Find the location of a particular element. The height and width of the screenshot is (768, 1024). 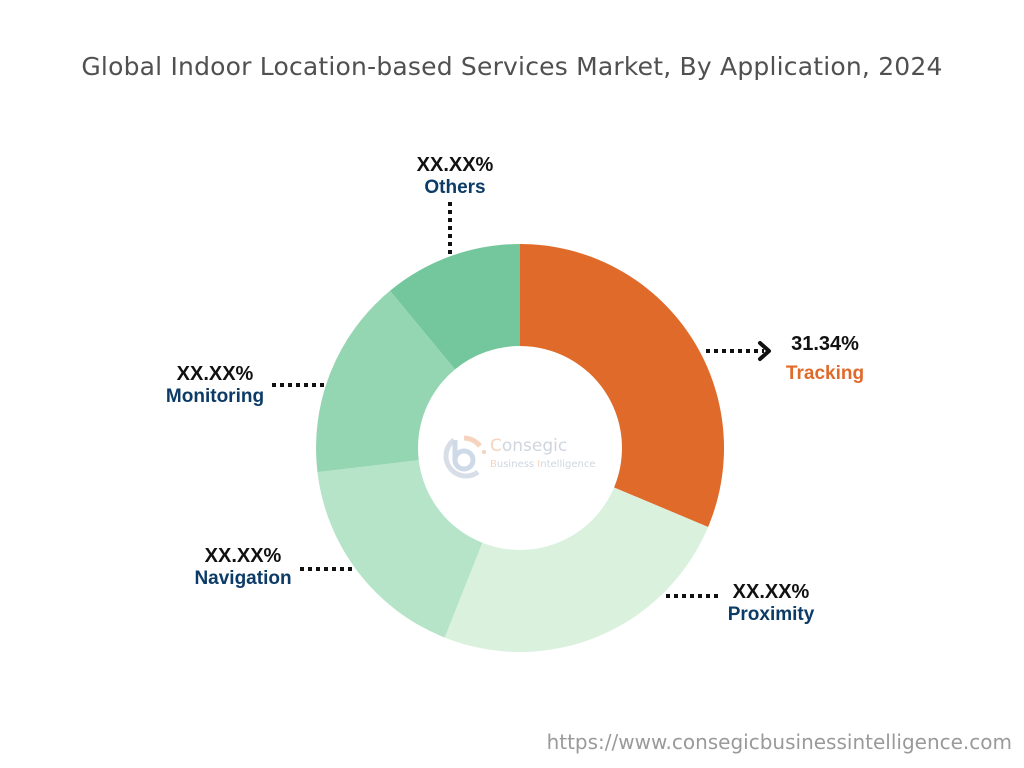

value-tracking: 31.34% is located at coordinates (825, 344).